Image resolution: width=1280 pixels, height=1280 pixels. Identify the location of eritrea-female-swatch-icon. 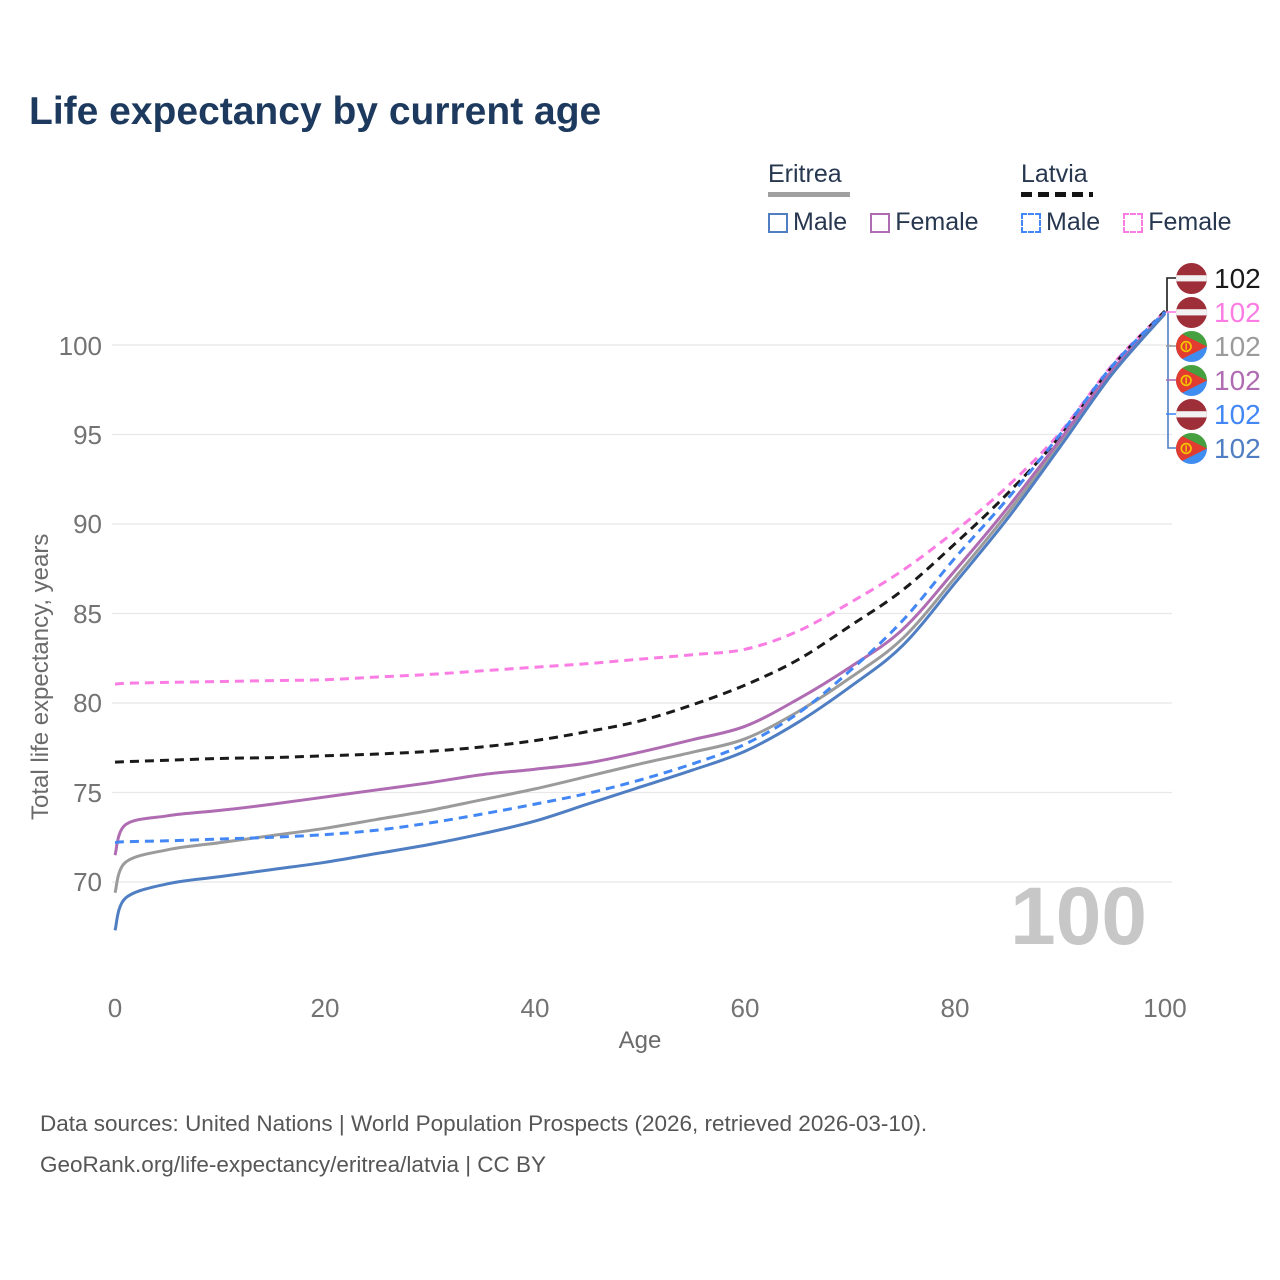
(880, 222).